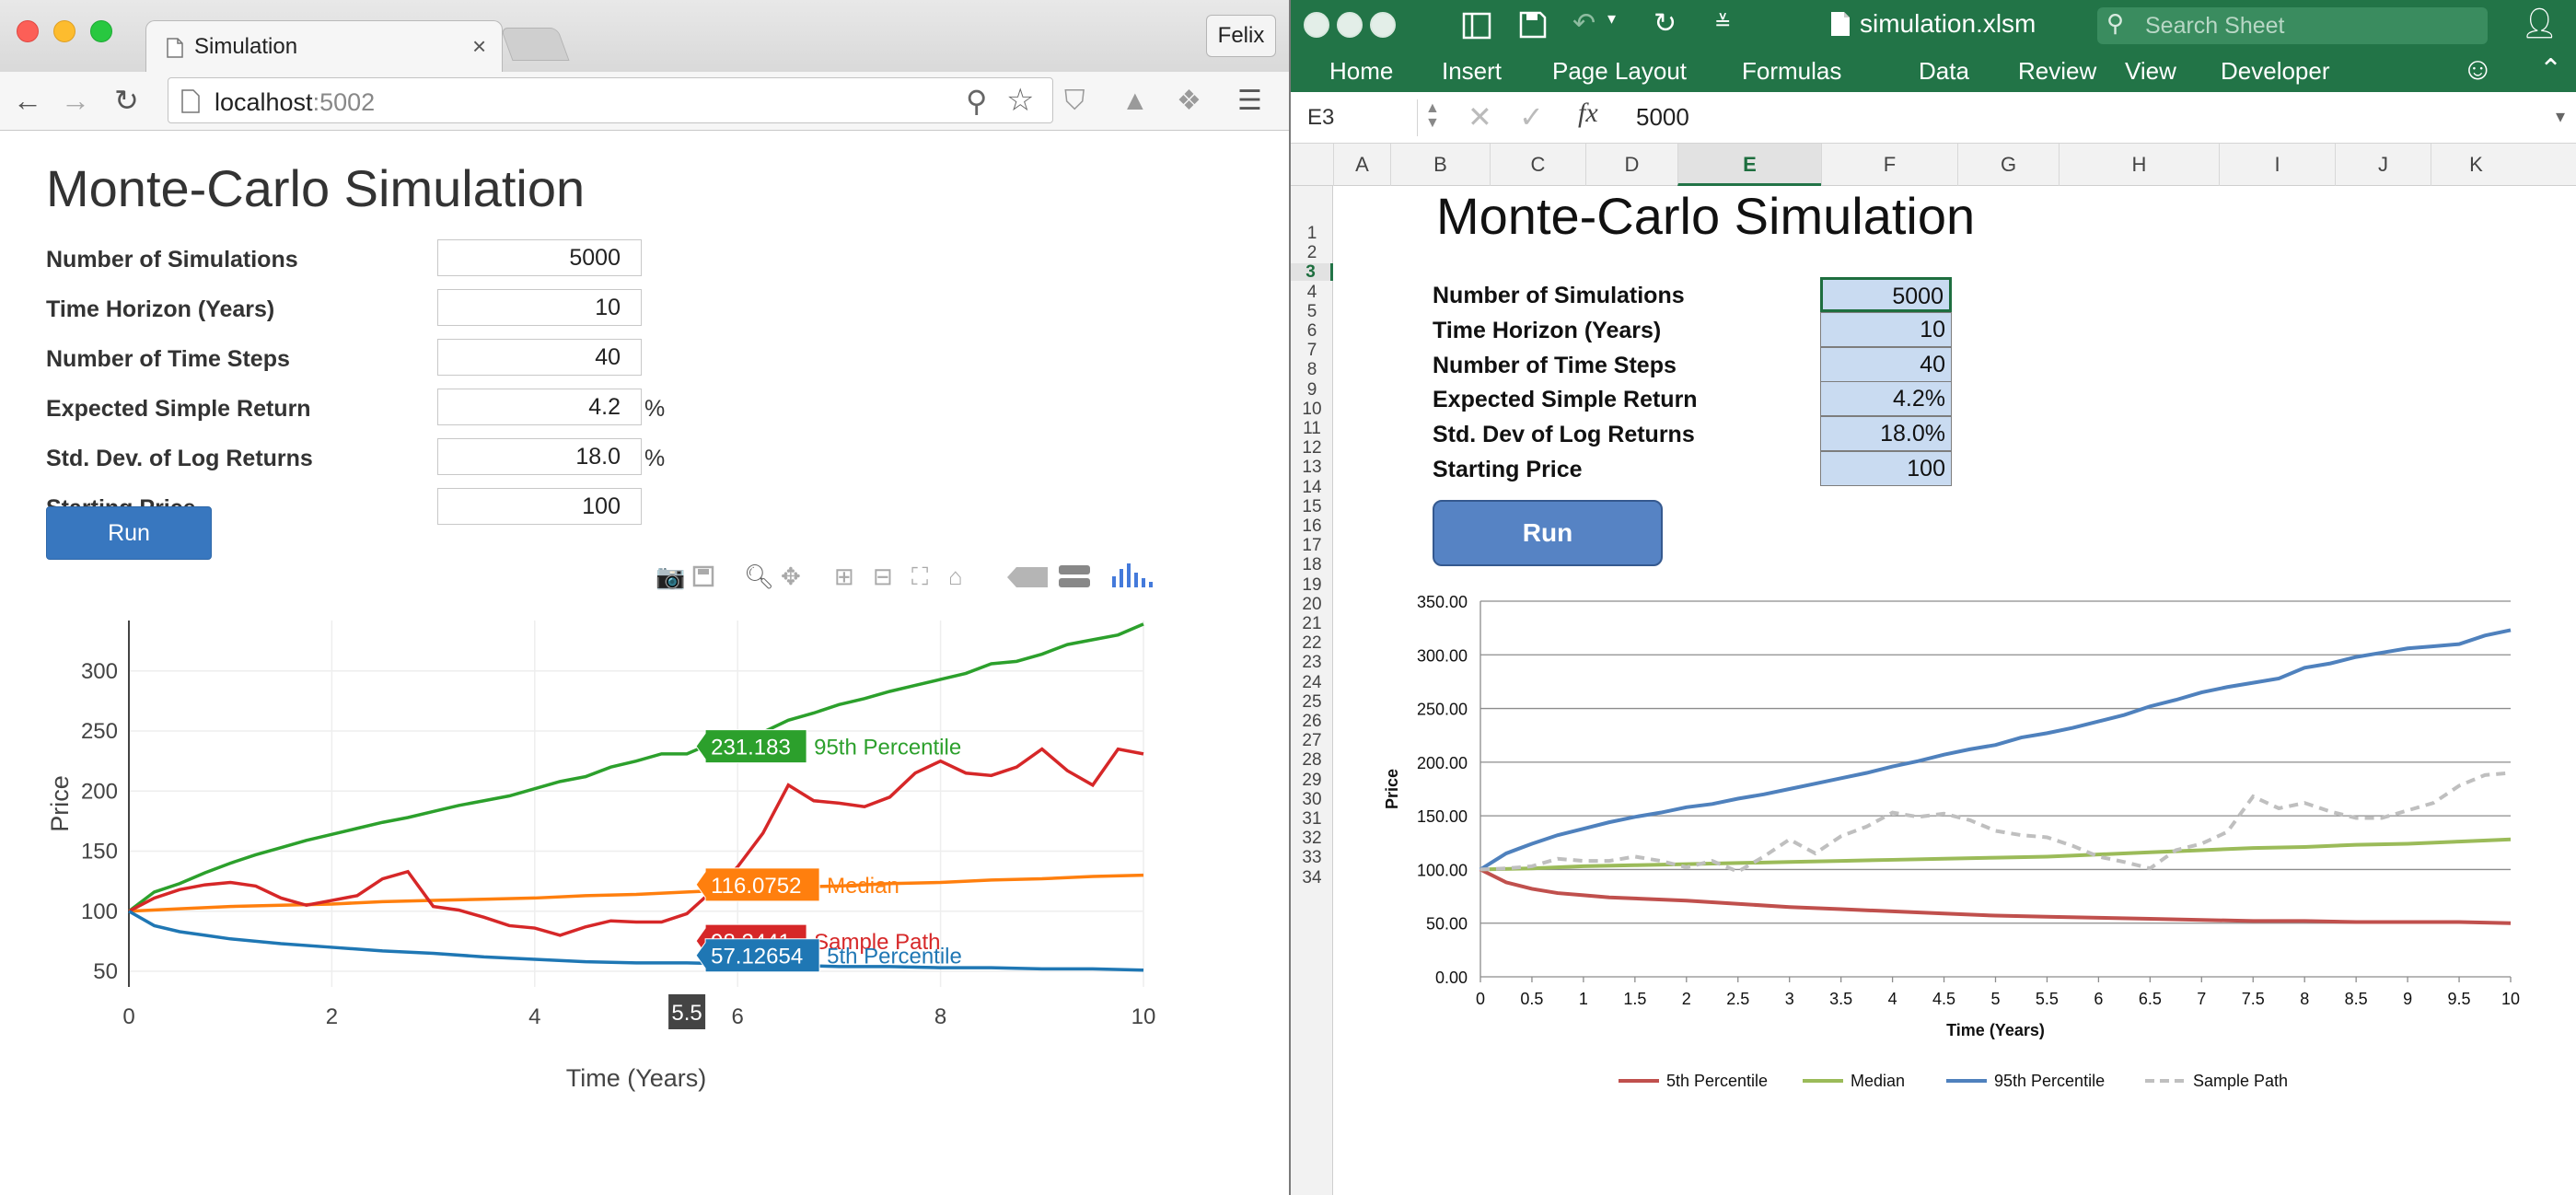 The image size is (2576, 1195). What do you see at coordinates (1132, 576) in the screenshot?
I see `plotly-logo-icon` at bounding box center [1132, 576].